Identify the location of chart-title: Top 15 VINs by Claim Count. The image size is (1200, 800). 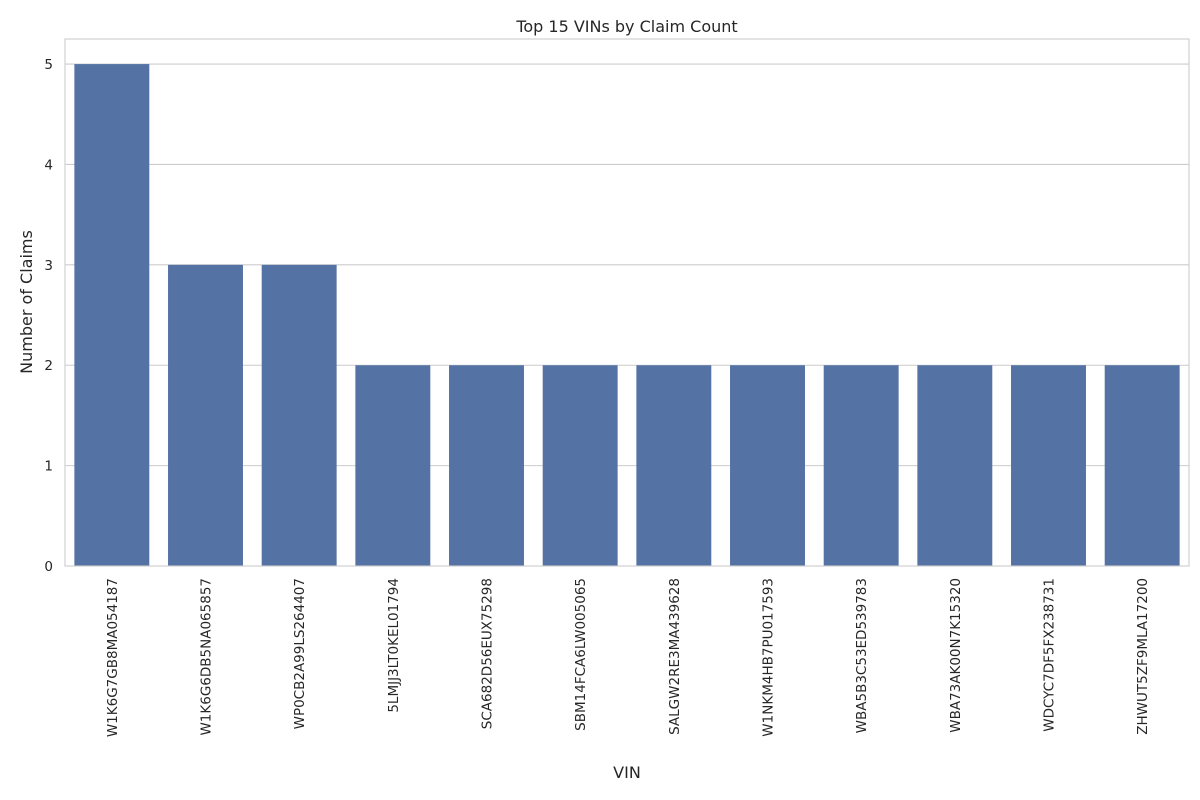
(626, 26).